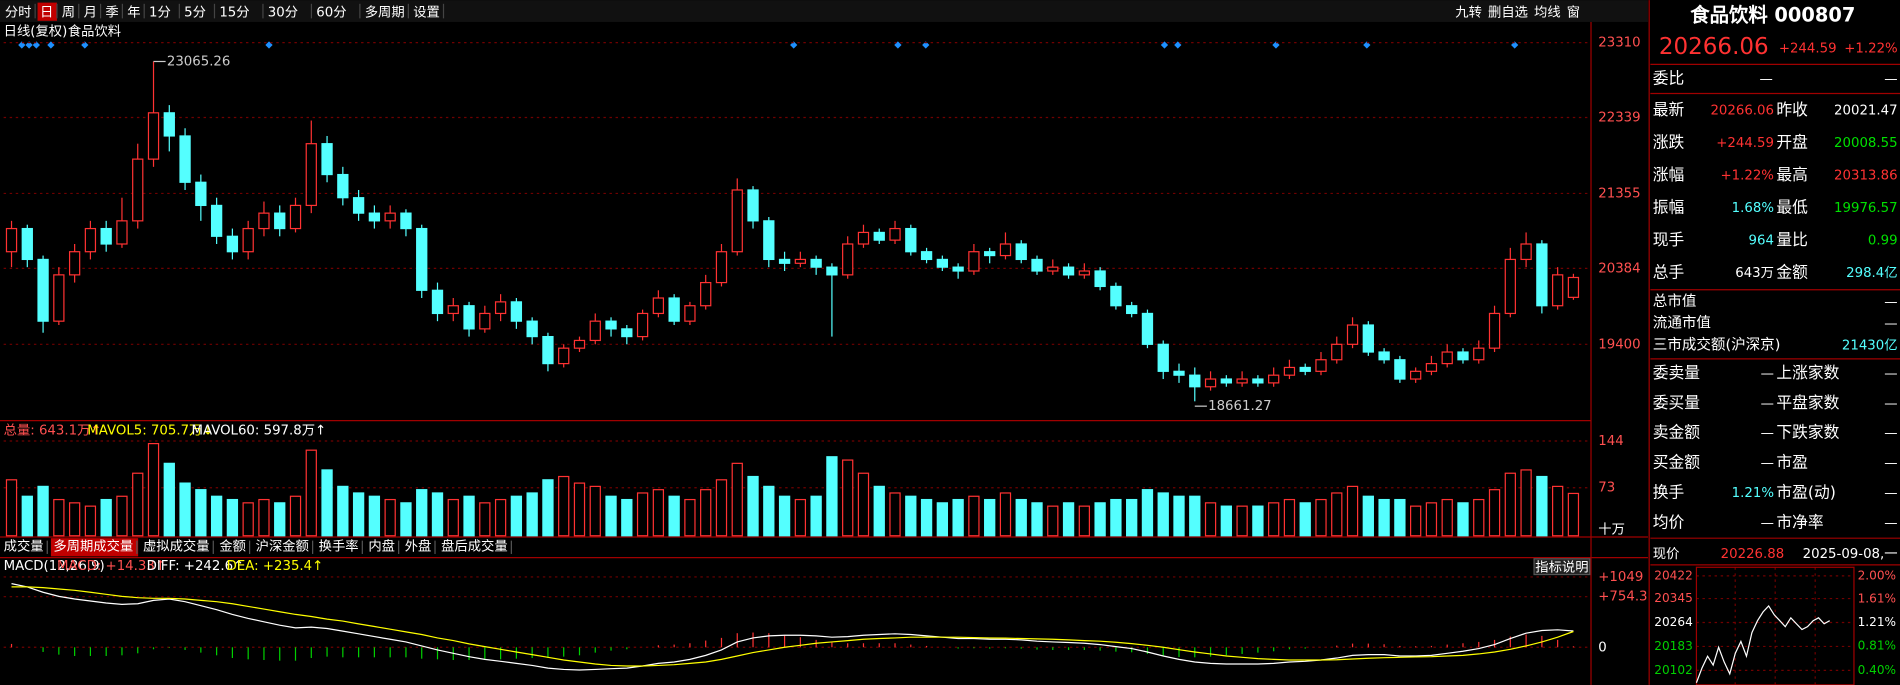  Describe the element at coordinates (792, 626) in the screenshot. I see `dea-line` at that location.